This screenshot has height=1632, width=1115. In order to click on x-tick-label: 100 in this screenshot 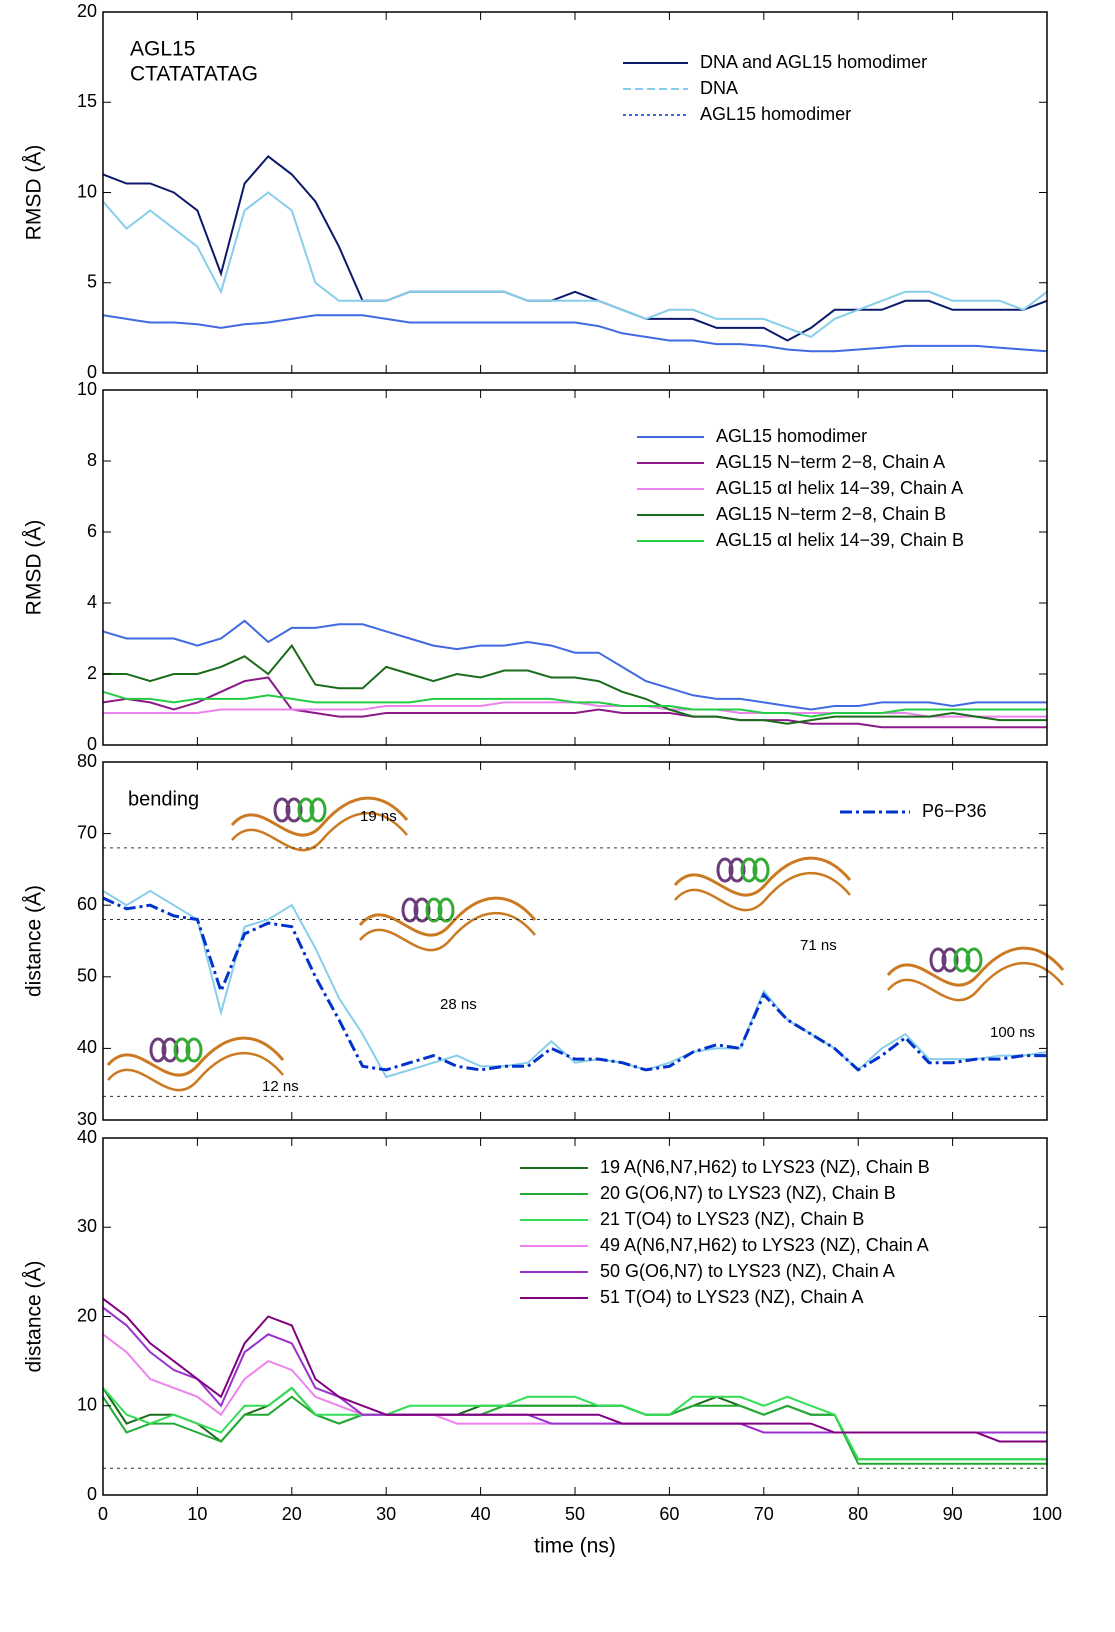, I will do `click(1047, 1514)`.